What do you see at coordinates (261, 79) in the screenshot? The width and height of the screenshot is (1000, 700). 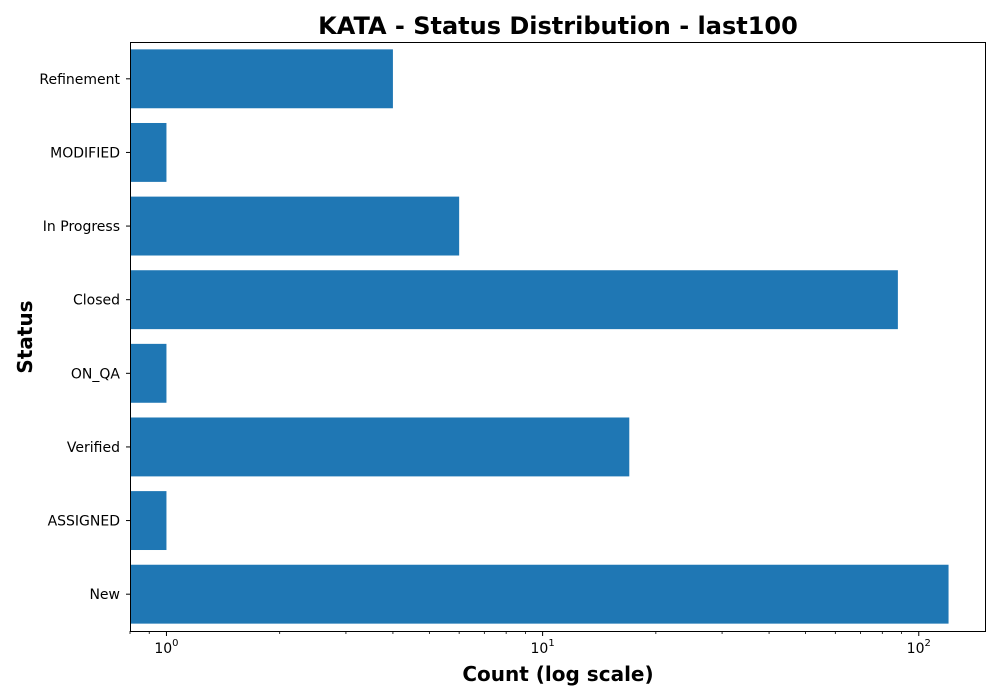 I see `bar-refinement` at bounding box center [261, 79].